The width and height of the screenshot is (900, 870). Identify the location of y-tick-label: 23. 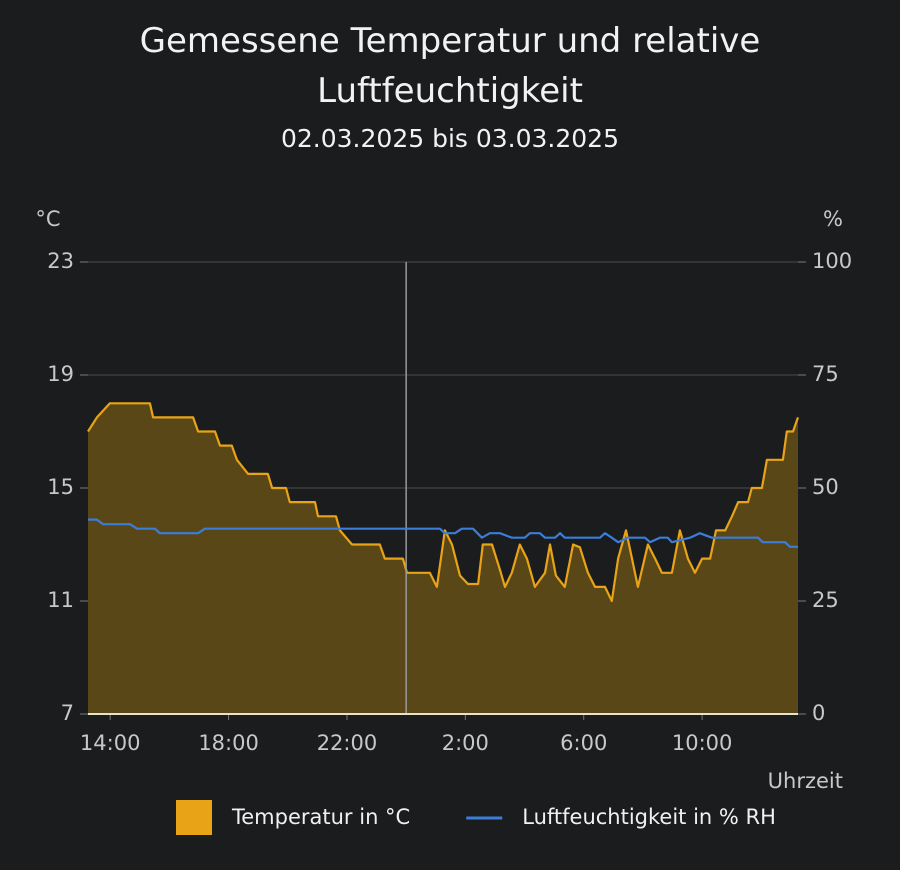
(60, 261).